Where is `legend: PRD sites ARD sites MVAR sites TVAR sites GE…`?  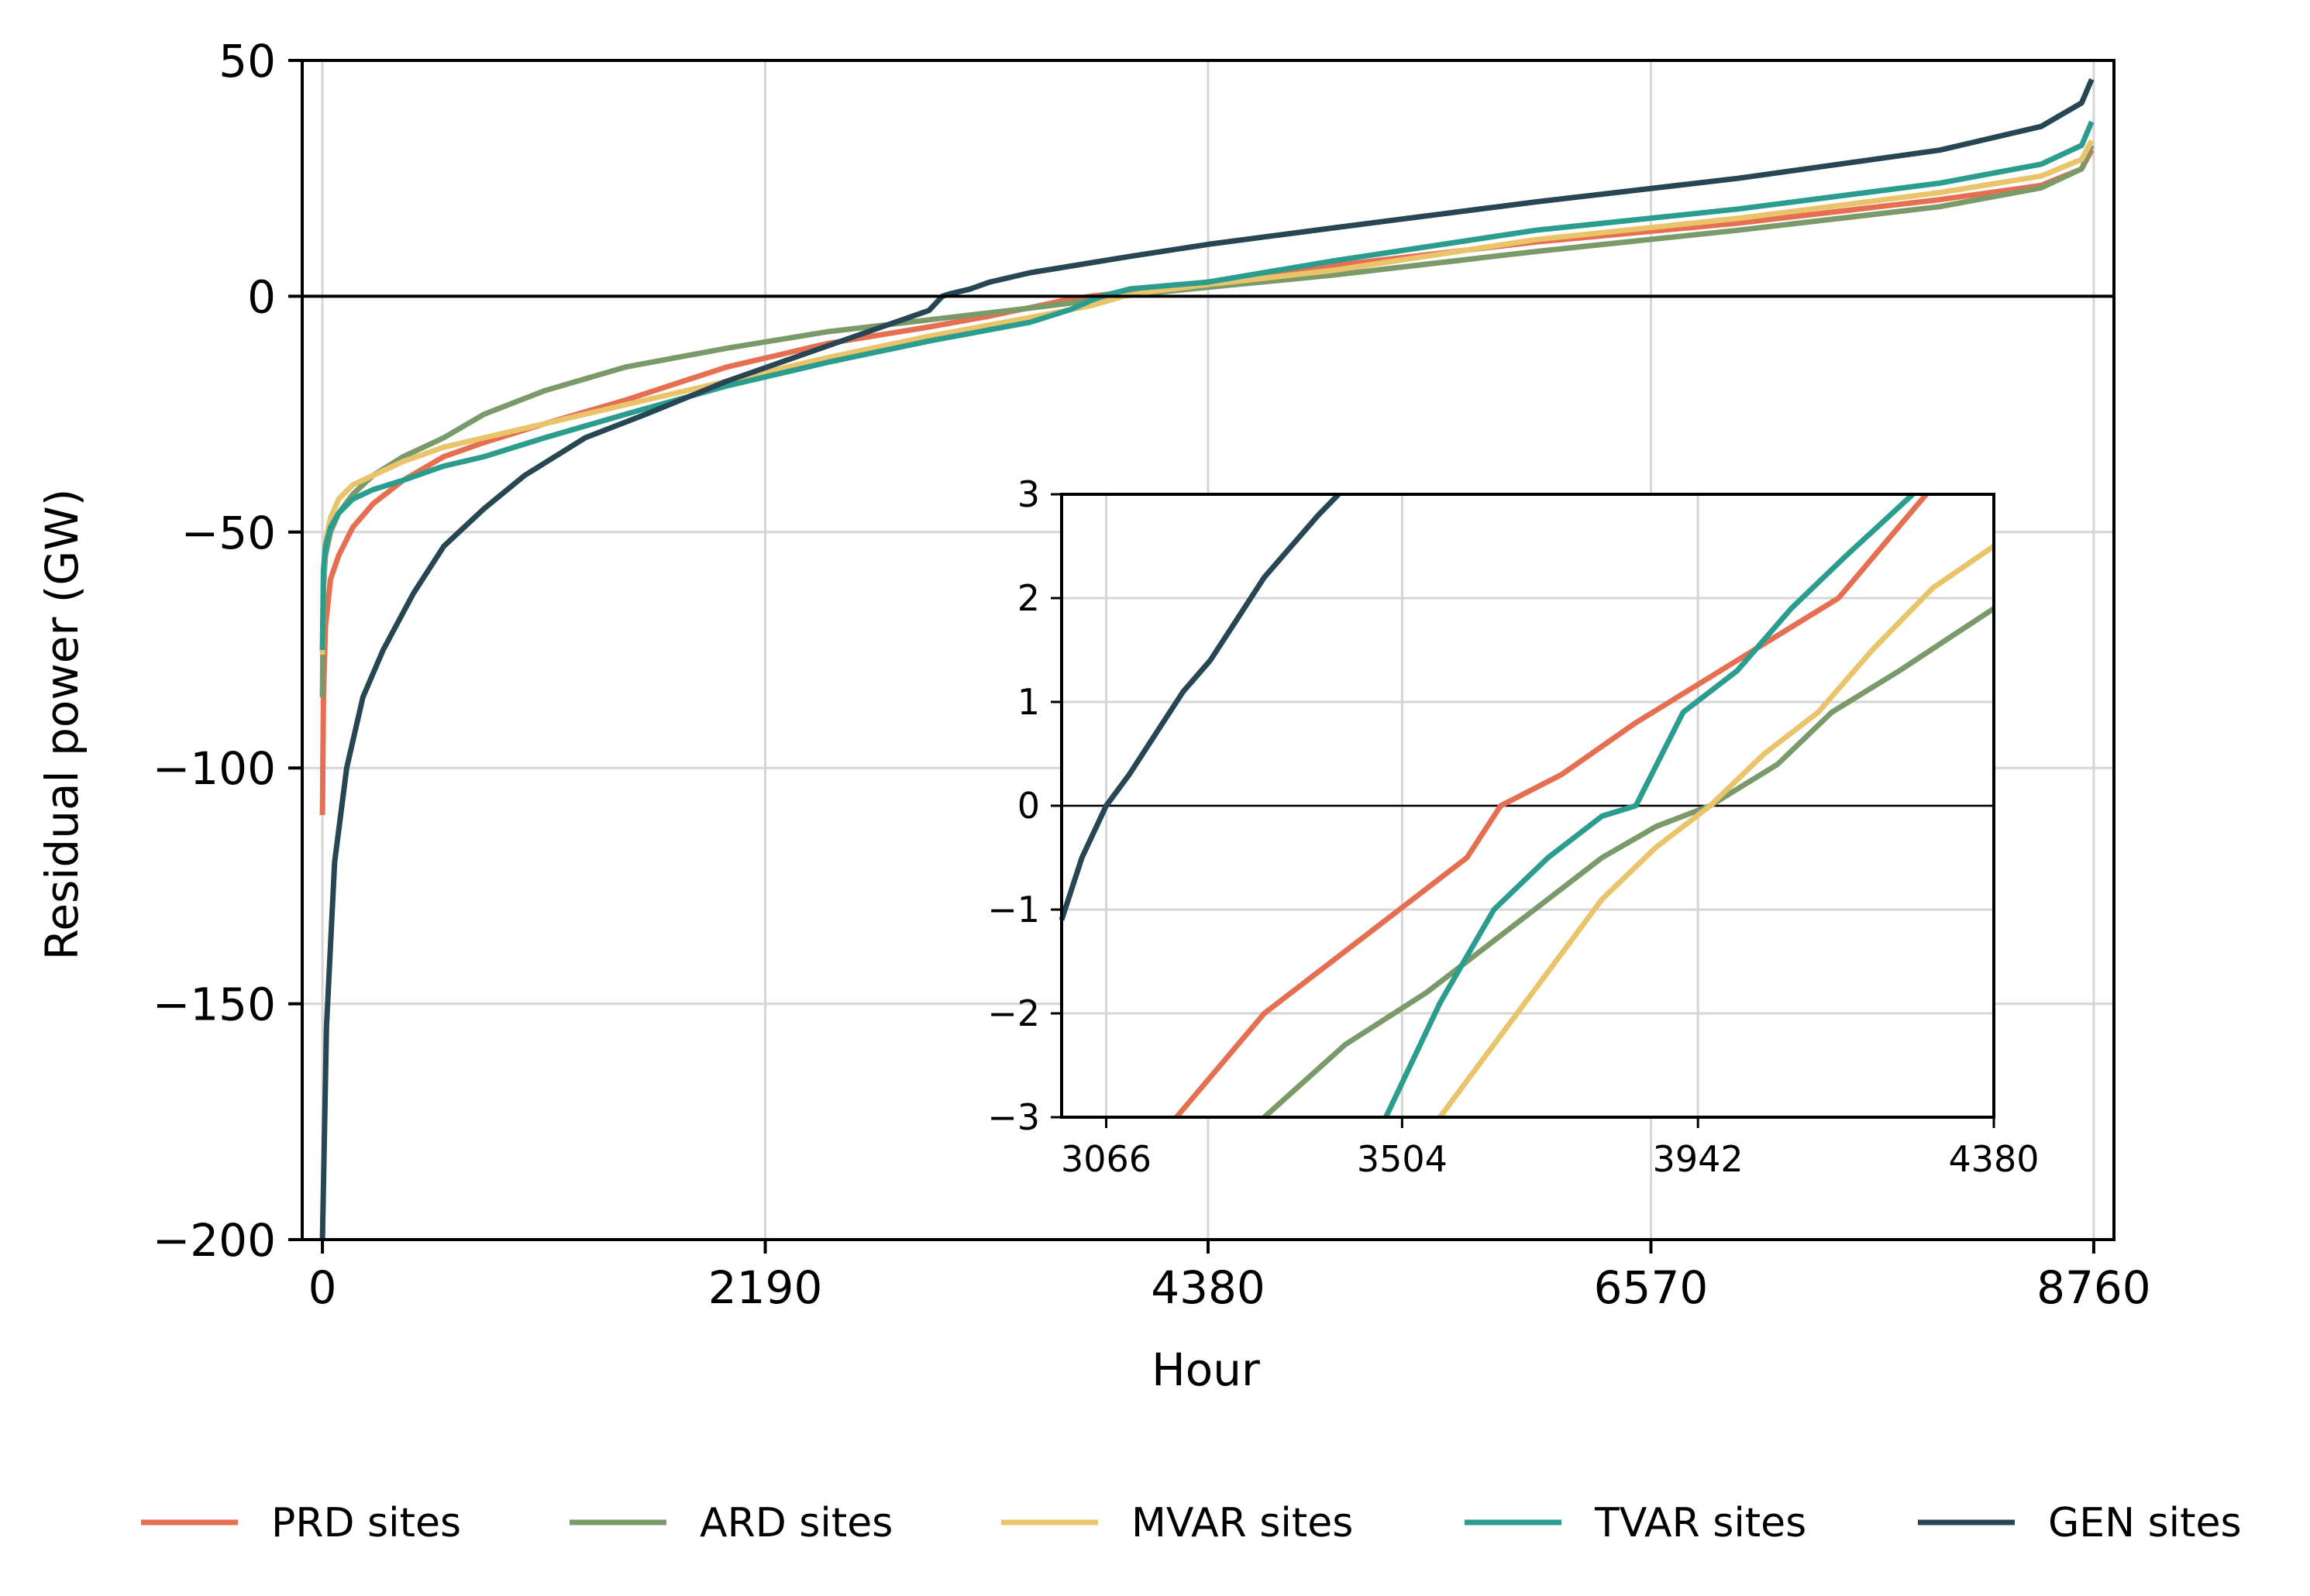
legend: PRD sites ARD sites MVAR sites TVAR sites GE… is located at coordinates (1192, 1523).